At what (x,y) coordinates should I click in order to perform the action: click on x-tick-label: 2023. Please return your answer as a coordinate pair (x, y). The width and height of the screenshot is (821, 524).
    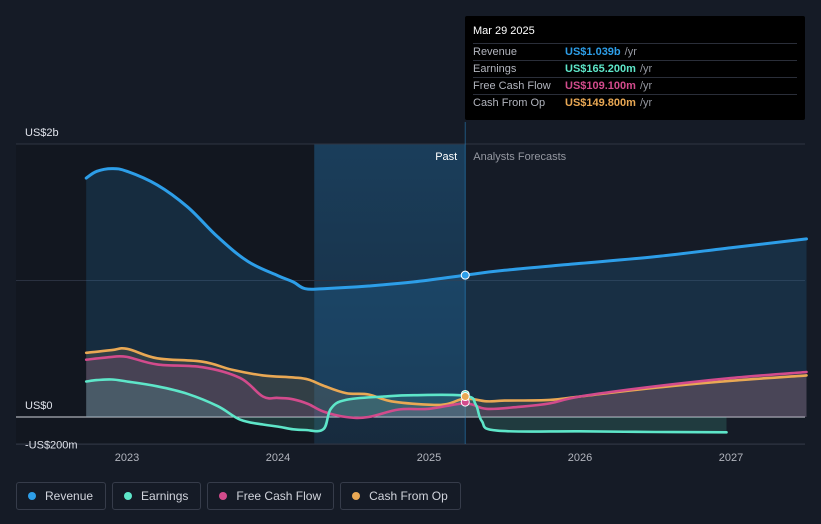
    Looking at the image, I should click on (127, 458).